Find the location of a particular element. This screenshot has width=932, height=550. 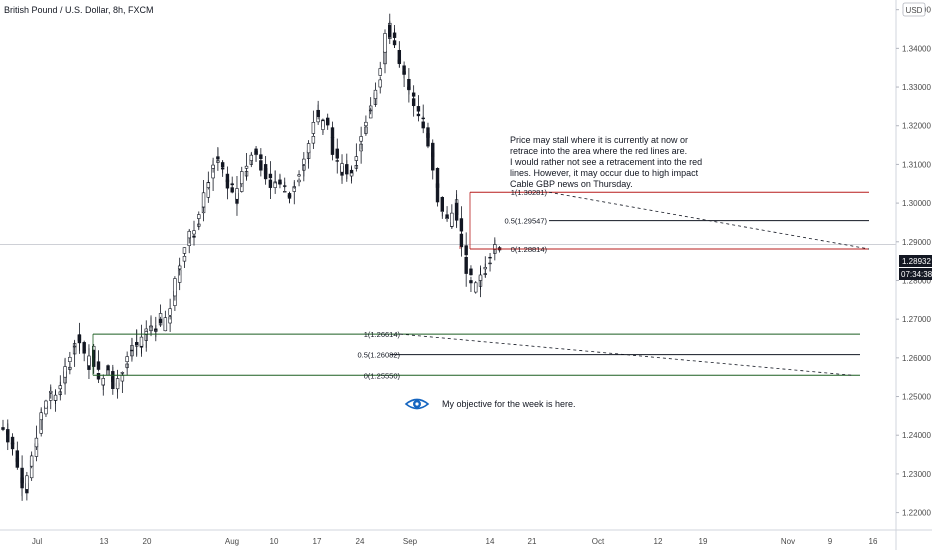

currency-badge-label: USD is located at coordinates (914, 10).